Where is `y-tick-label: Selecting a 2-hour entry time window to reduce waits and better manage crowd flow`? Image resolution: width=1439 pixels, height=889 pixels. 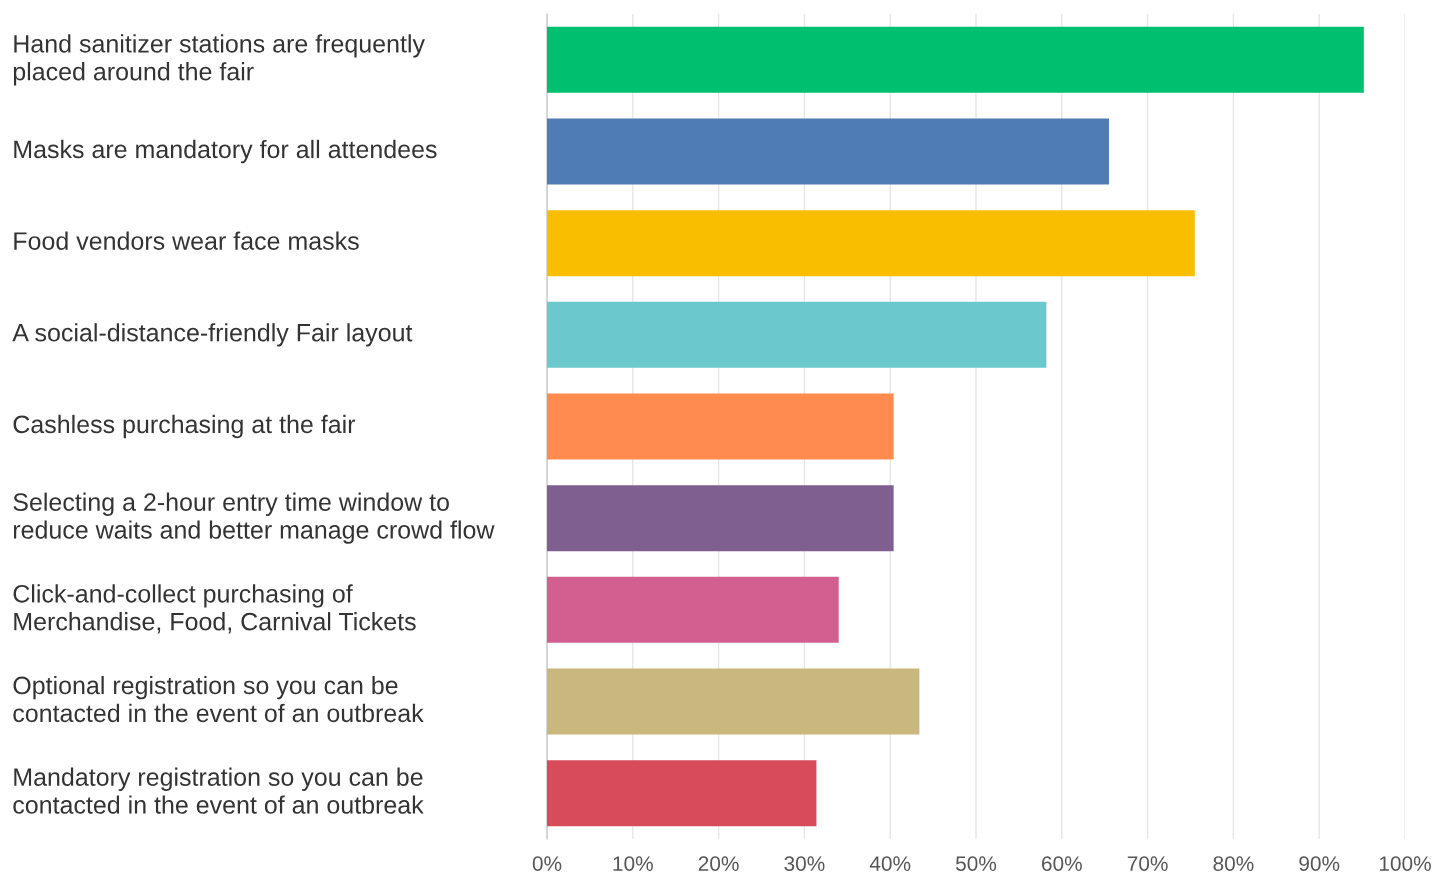
y-tick-label: Selecting a 2-hour entry time window to reduce waits and better manage crowd flow is located at coordinates (254, 518).